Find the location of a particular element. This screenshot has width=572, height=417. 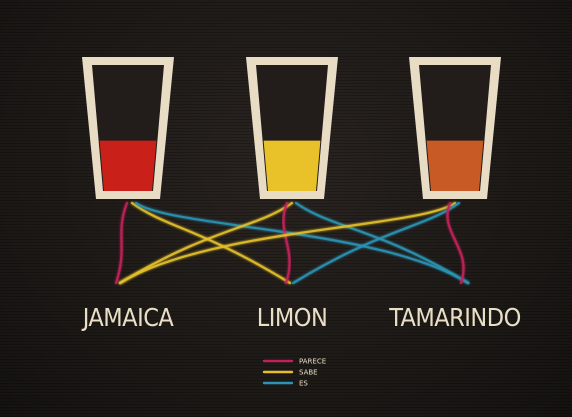

legend-label: PARECE is located at coordinates (312, 362).